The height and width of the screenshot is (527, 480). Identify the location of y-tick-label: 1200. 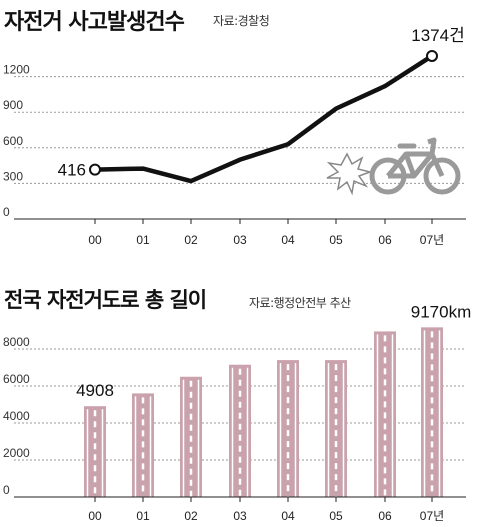
(16, 70).